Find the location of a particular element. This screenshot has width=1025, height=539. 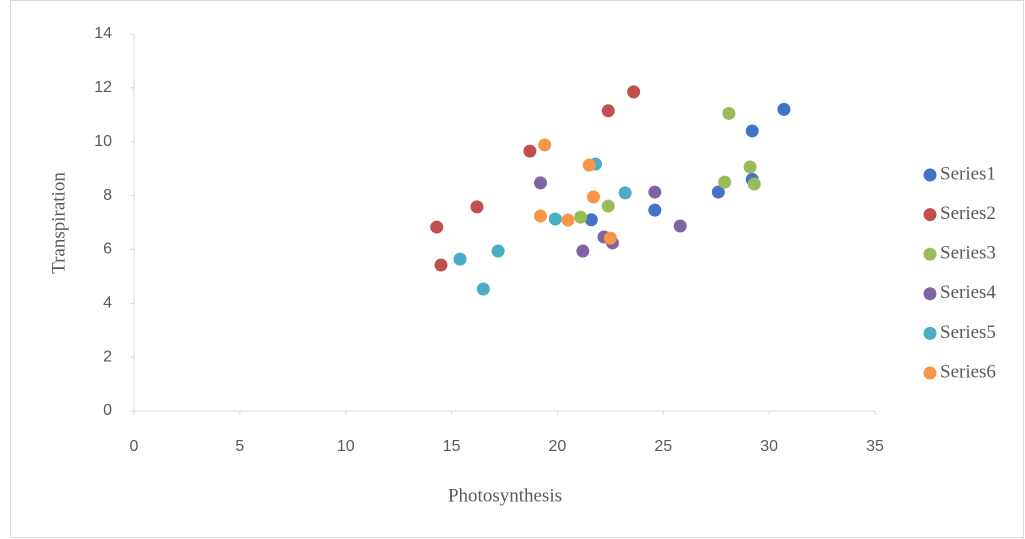

y-tick-label: 2 is located at coordinates (107, 356).